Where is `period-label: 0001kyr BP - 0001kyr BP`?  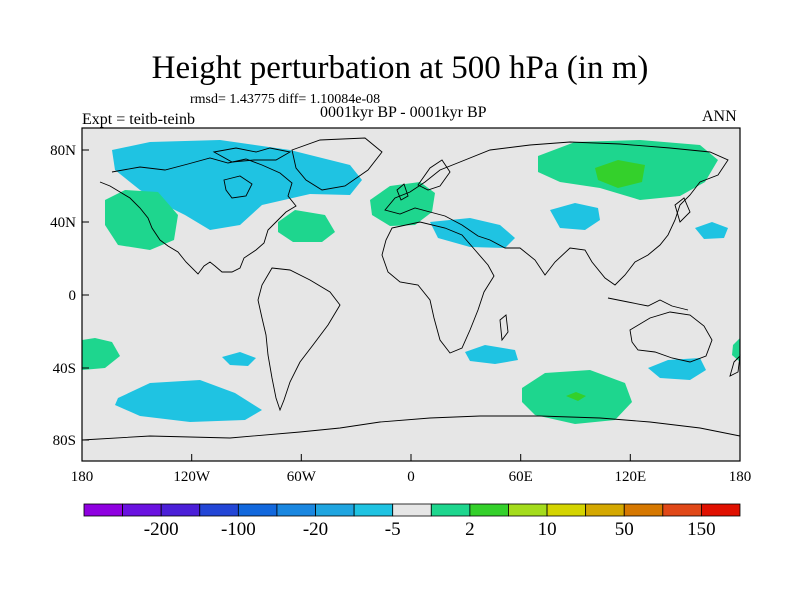
period-label: 0001kyr BP - 0001kyr BP is located at coordinates (403, 112).